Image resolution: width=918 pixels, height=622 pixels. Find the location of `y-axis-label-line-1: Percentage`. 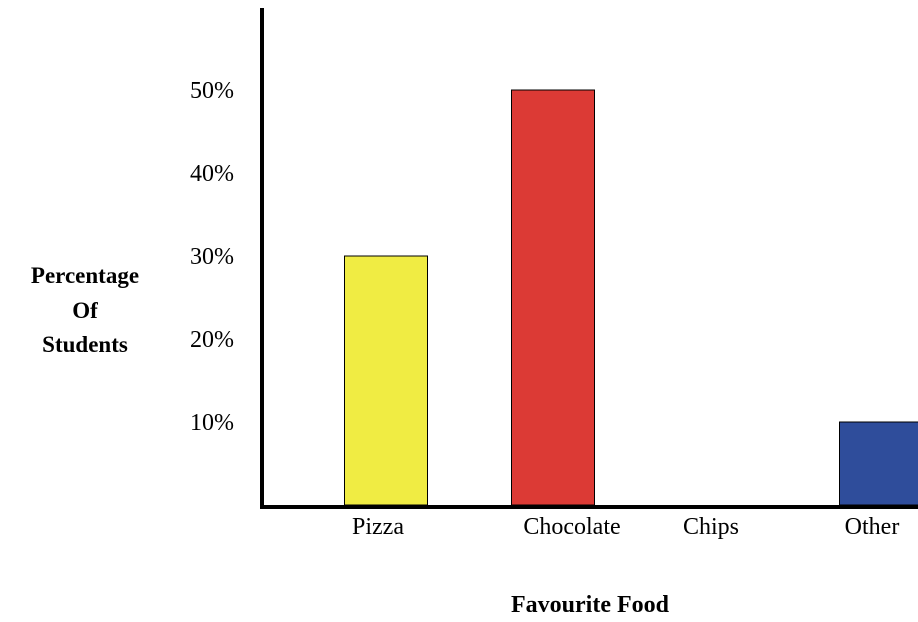

y-axis-label-line-1: Percentage is located at coordinates (85, 275).